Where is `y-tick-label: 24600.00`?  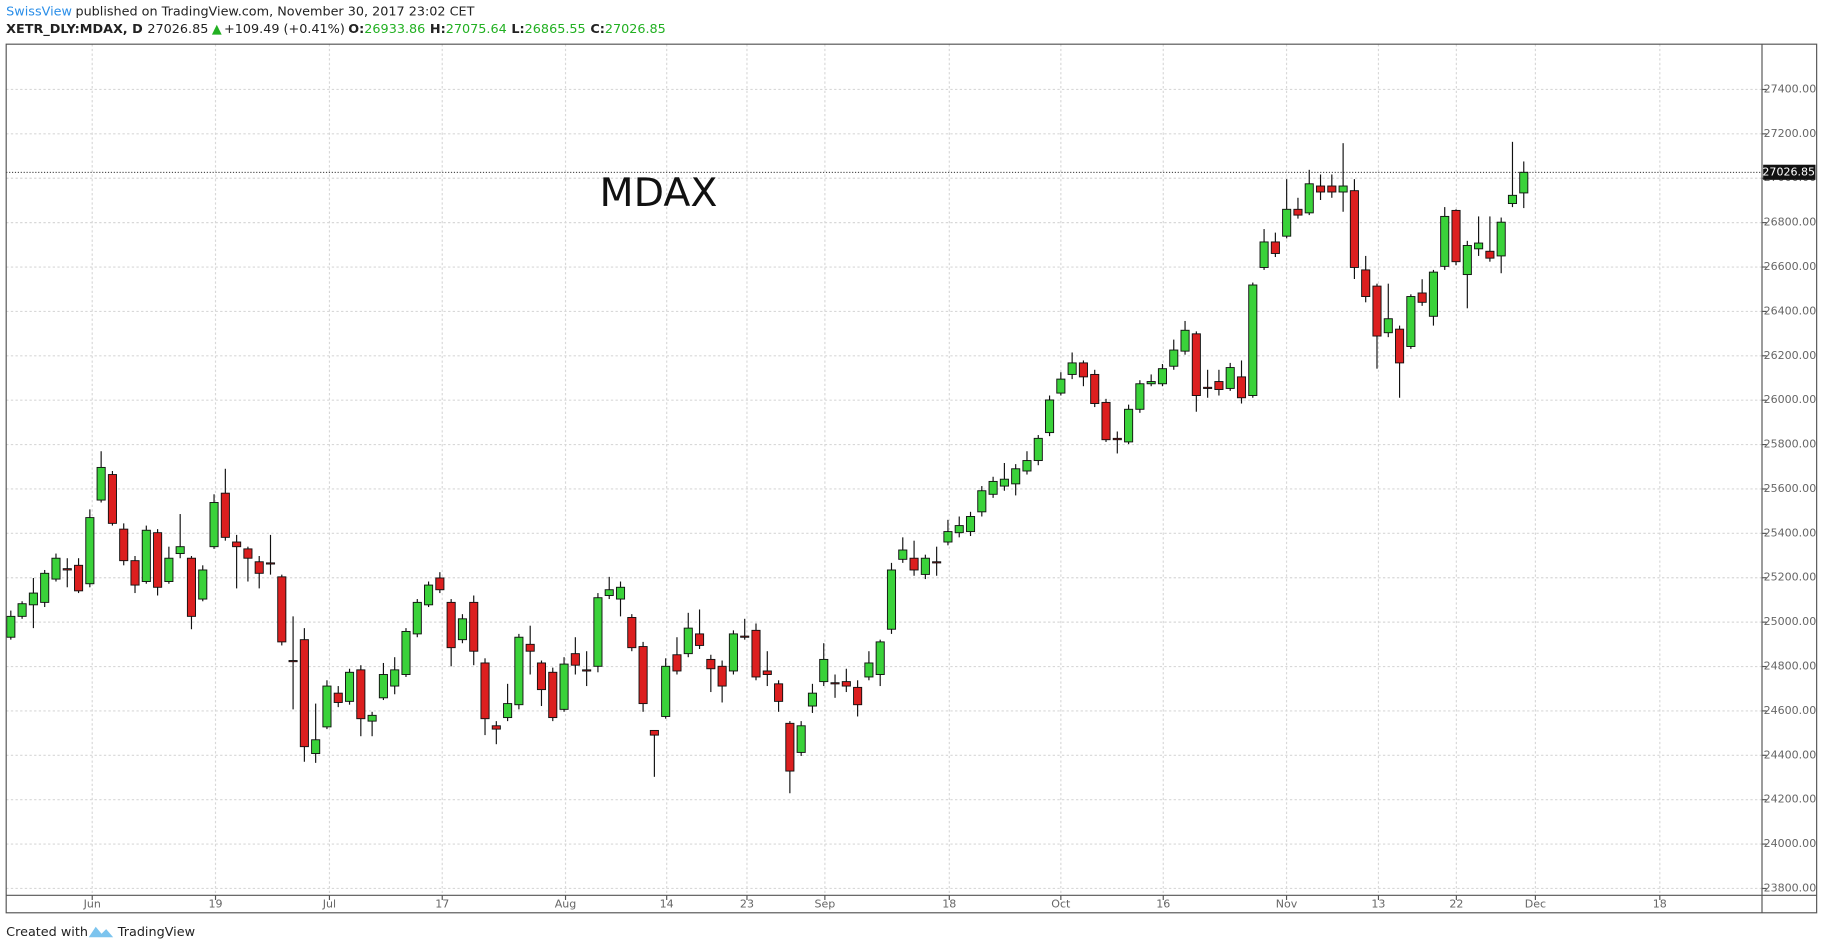 y-tick-label: 24600.00 is located at coordinates (1790, 710).